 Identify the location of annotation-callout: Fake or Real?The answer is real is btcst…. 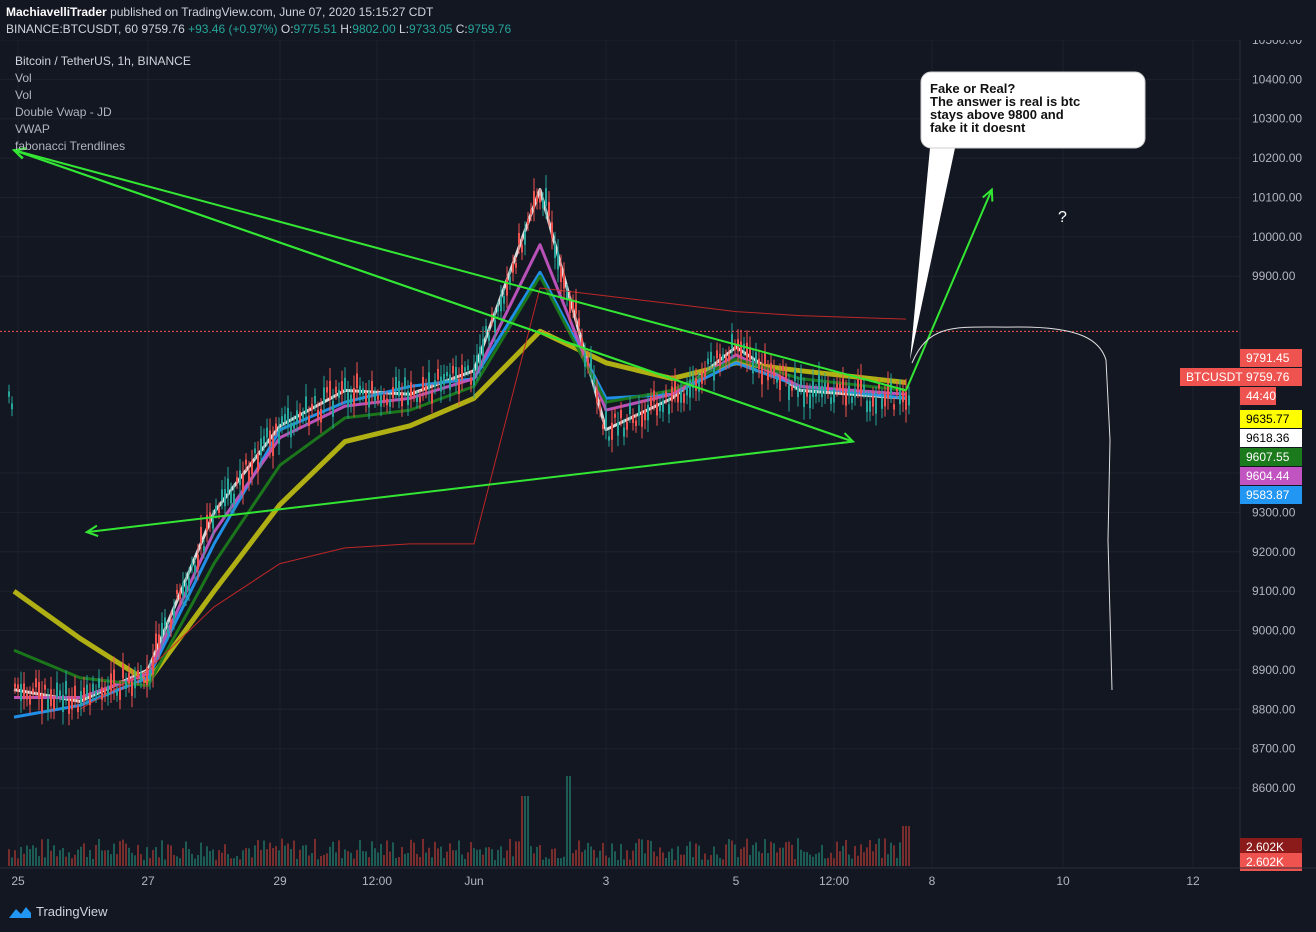
(1028, 215).